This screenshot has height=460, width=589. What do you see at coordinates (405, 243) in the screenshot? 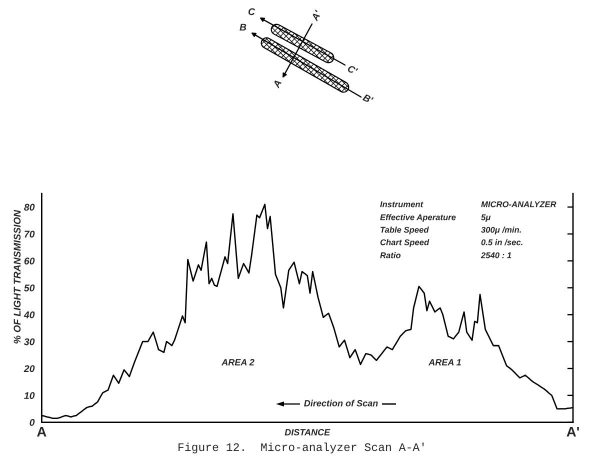
I see `annotation: Chart Speed` at bounding box center [405, 243].